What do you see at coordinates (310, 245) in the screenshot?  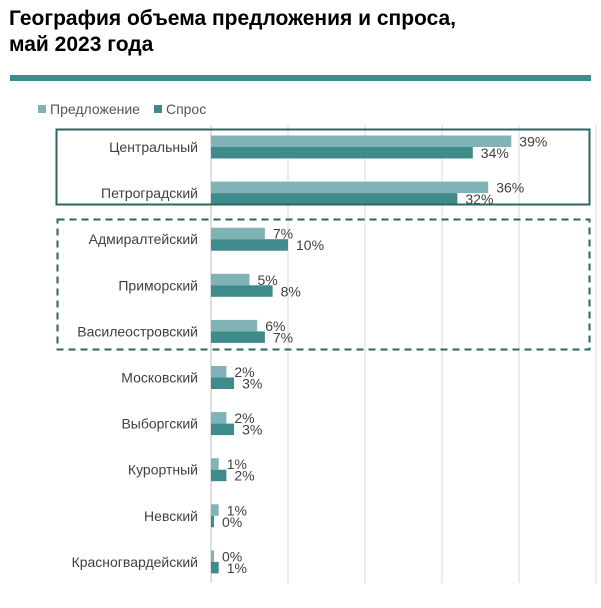 I see `demand-value-label-2: 10%` at bounding box center [310, 245].